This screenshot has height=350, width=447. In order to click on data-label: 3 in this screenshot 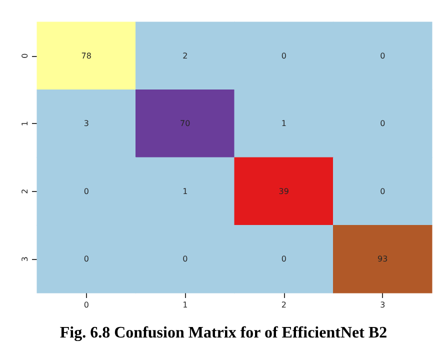, I will do `click(86, 123)`.